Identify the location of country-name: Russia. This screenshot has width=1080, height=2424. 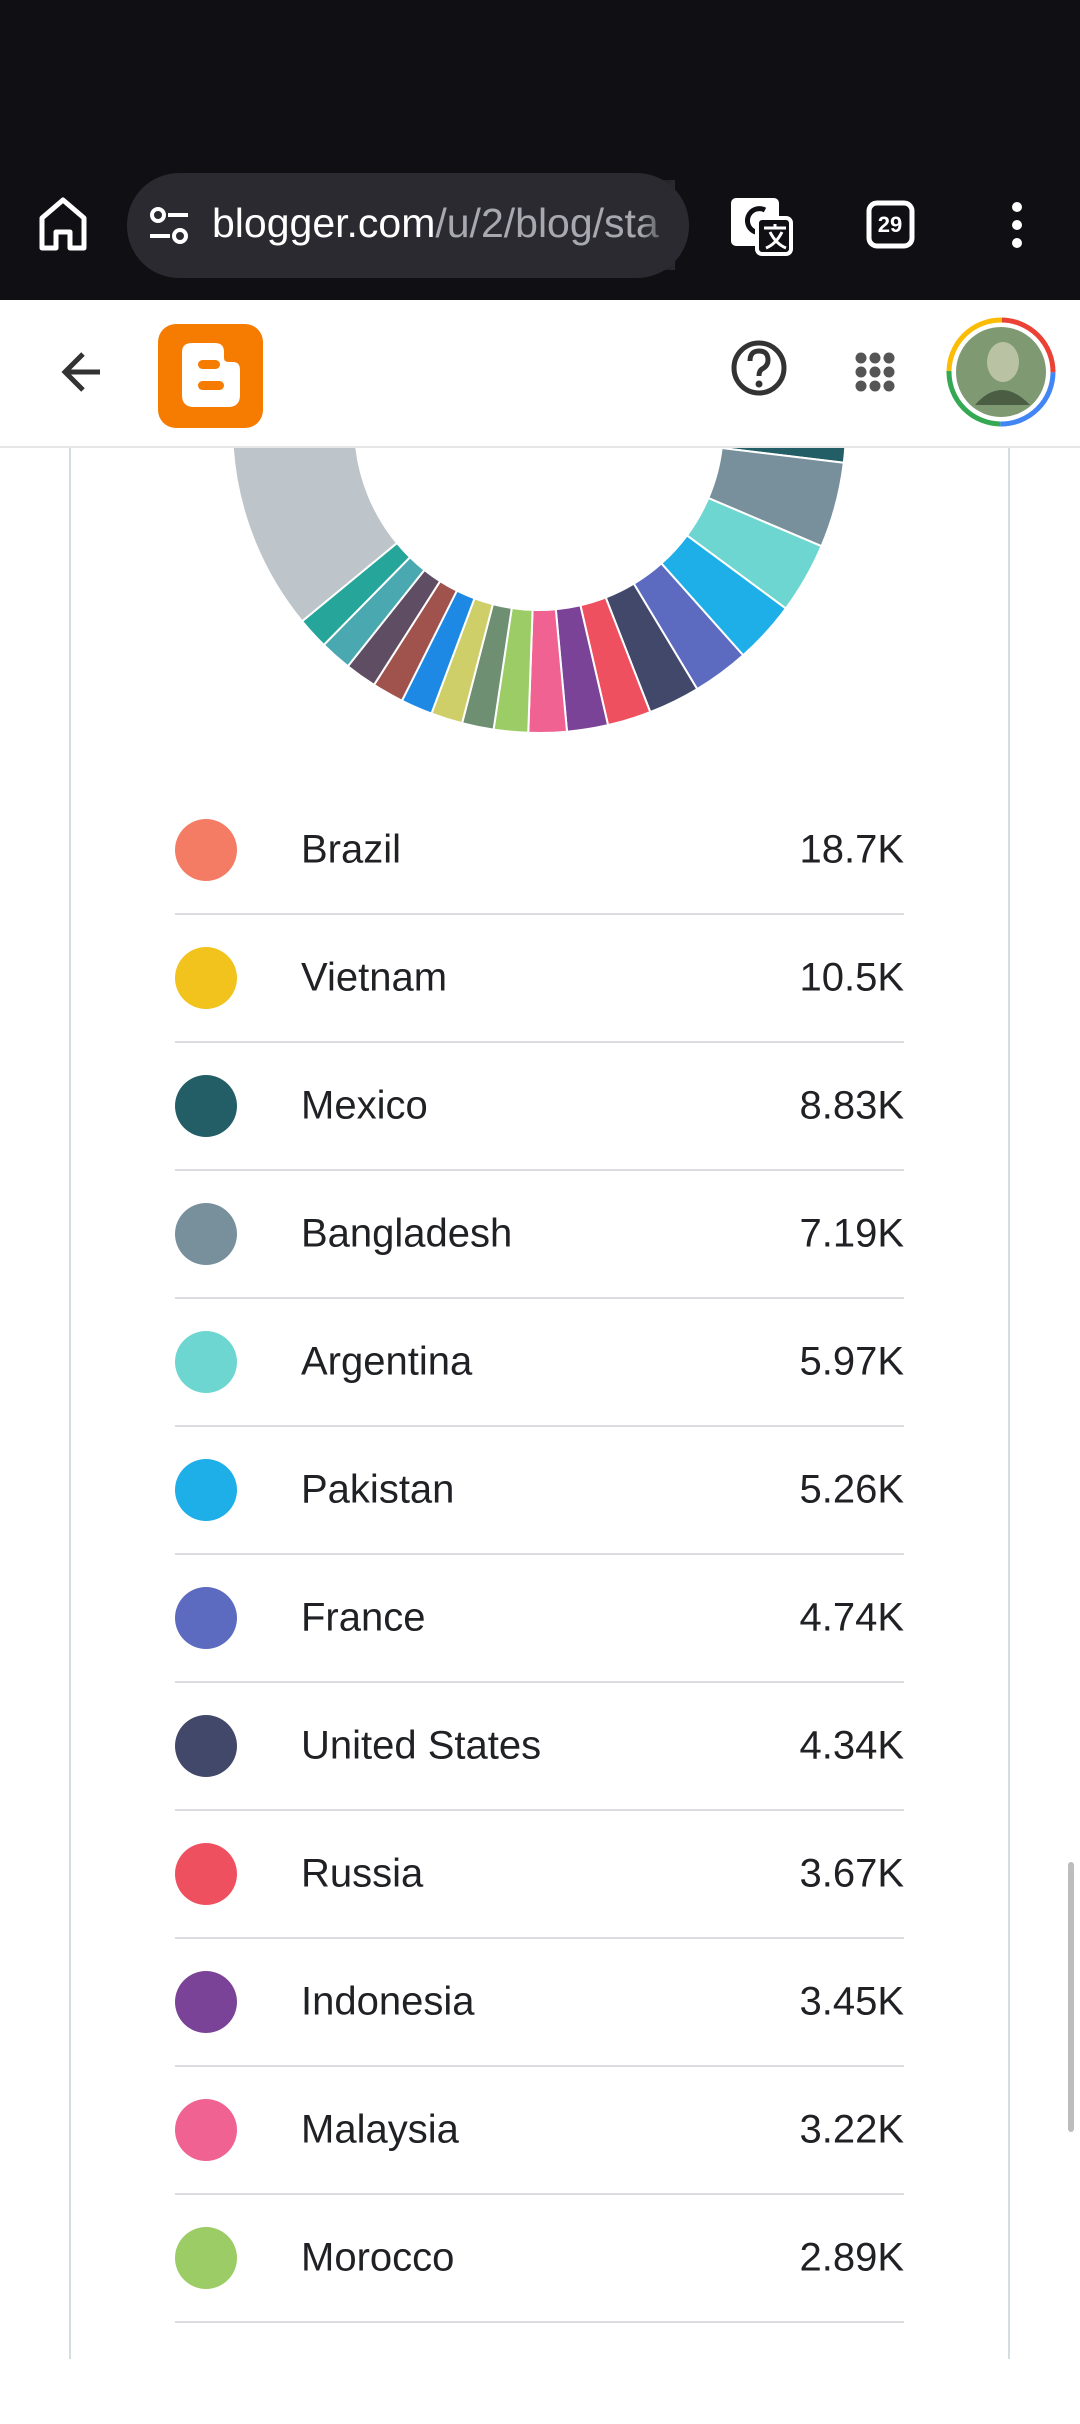
(362, 1874).